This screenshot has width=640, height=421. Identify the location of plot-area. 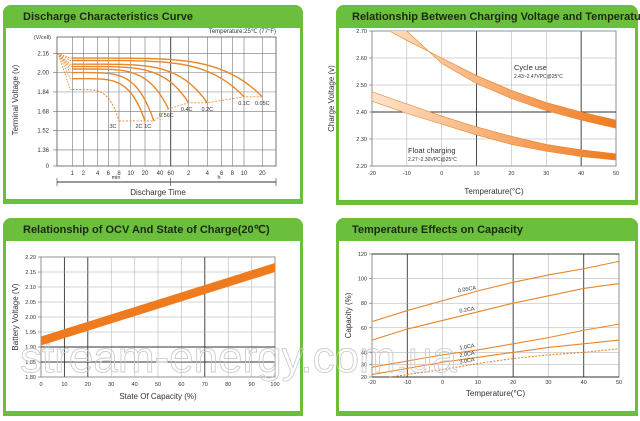
(166, 101).